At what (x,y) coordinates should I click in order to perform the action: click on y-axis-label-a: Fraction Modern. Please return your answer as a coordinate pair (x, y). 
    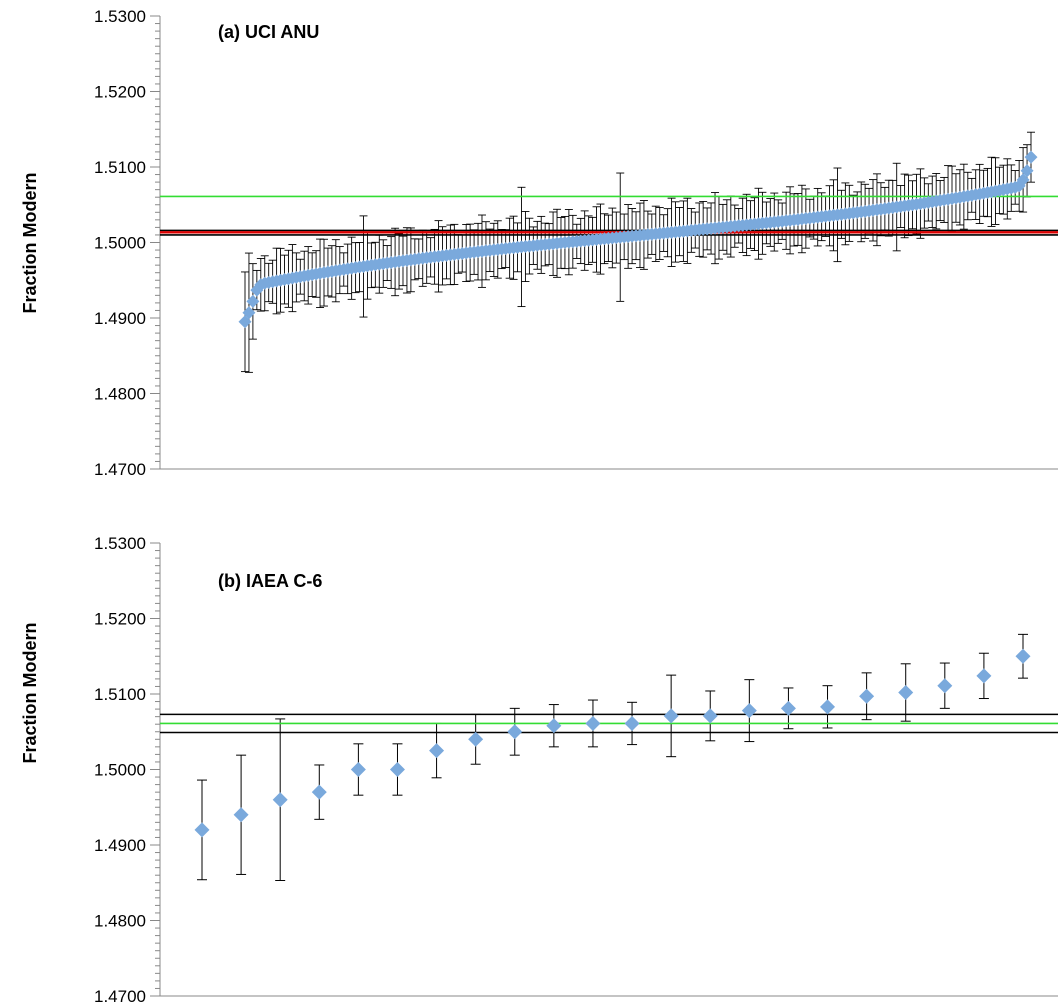
    Looking at the image, I should click on (30, 242).